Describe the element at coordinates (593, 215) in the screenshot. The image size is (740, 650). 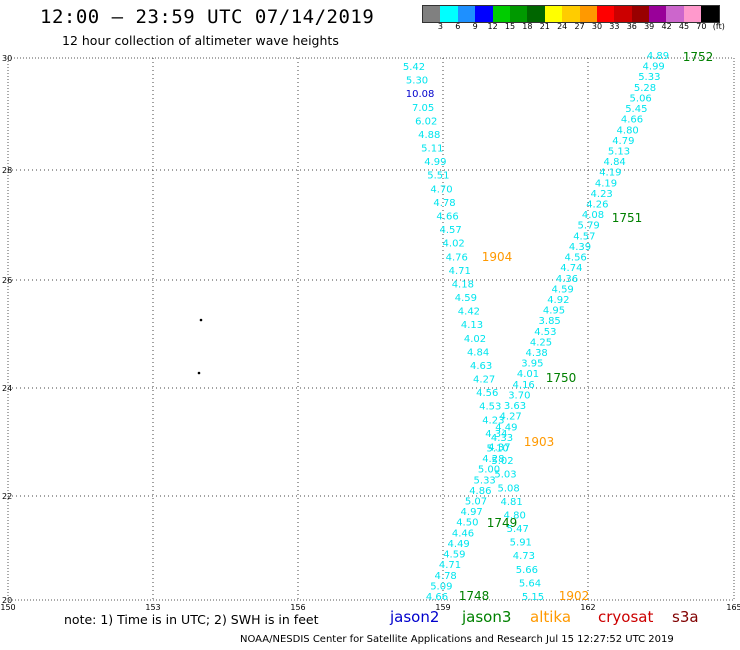
I see `jason3-swh-value: 4.08` at that location.